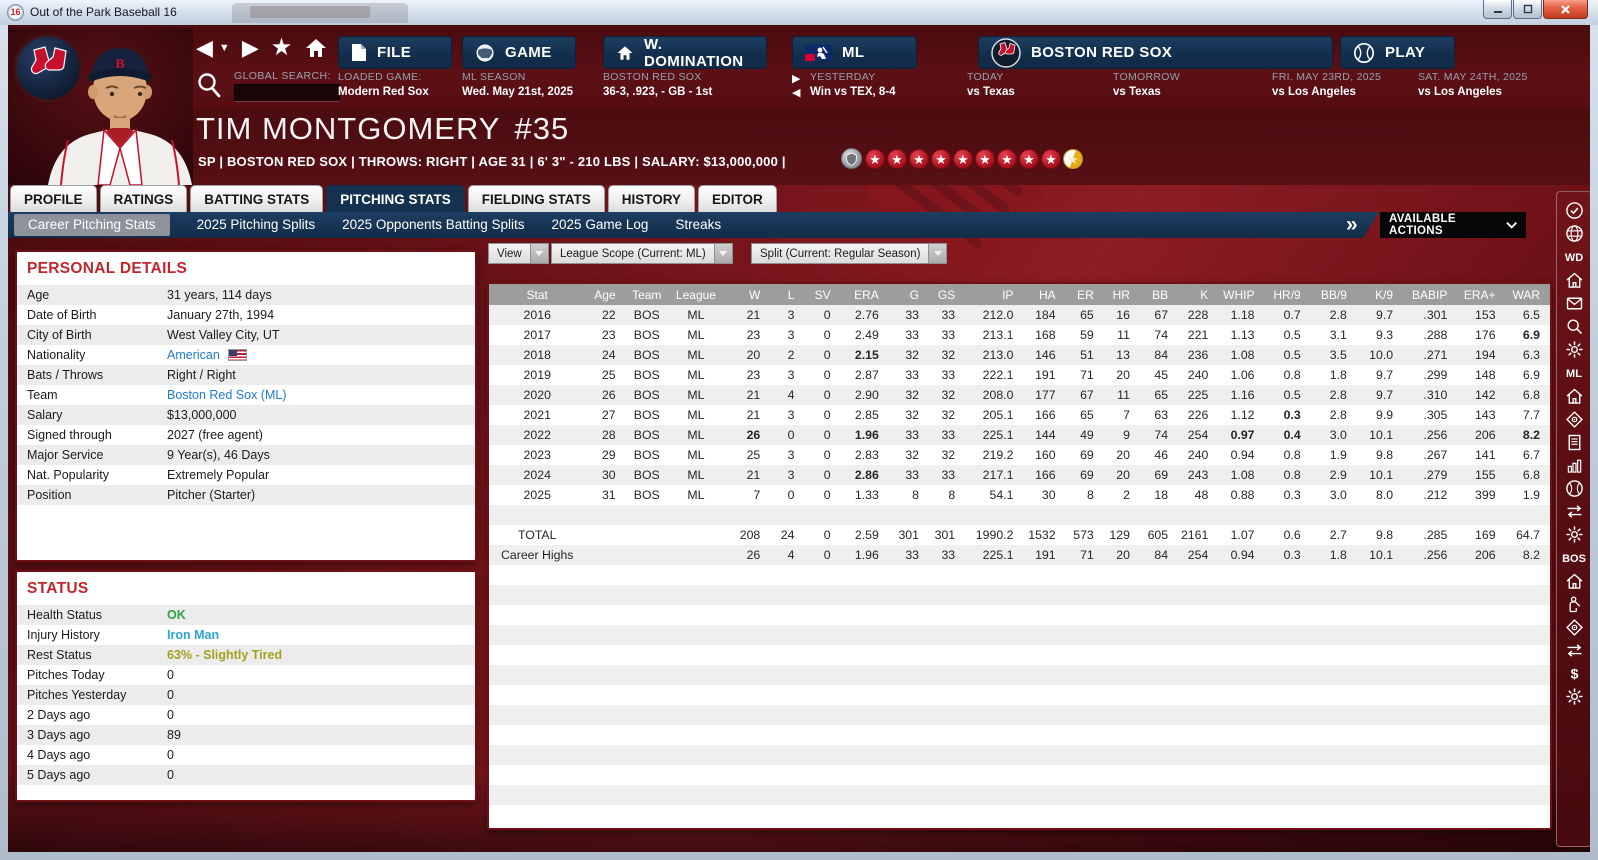 The width and height of the screenshot is (1598, 860). Describe the element at coordinates (1497, 9) in the screenshot. I see `minimize-button` at that location.